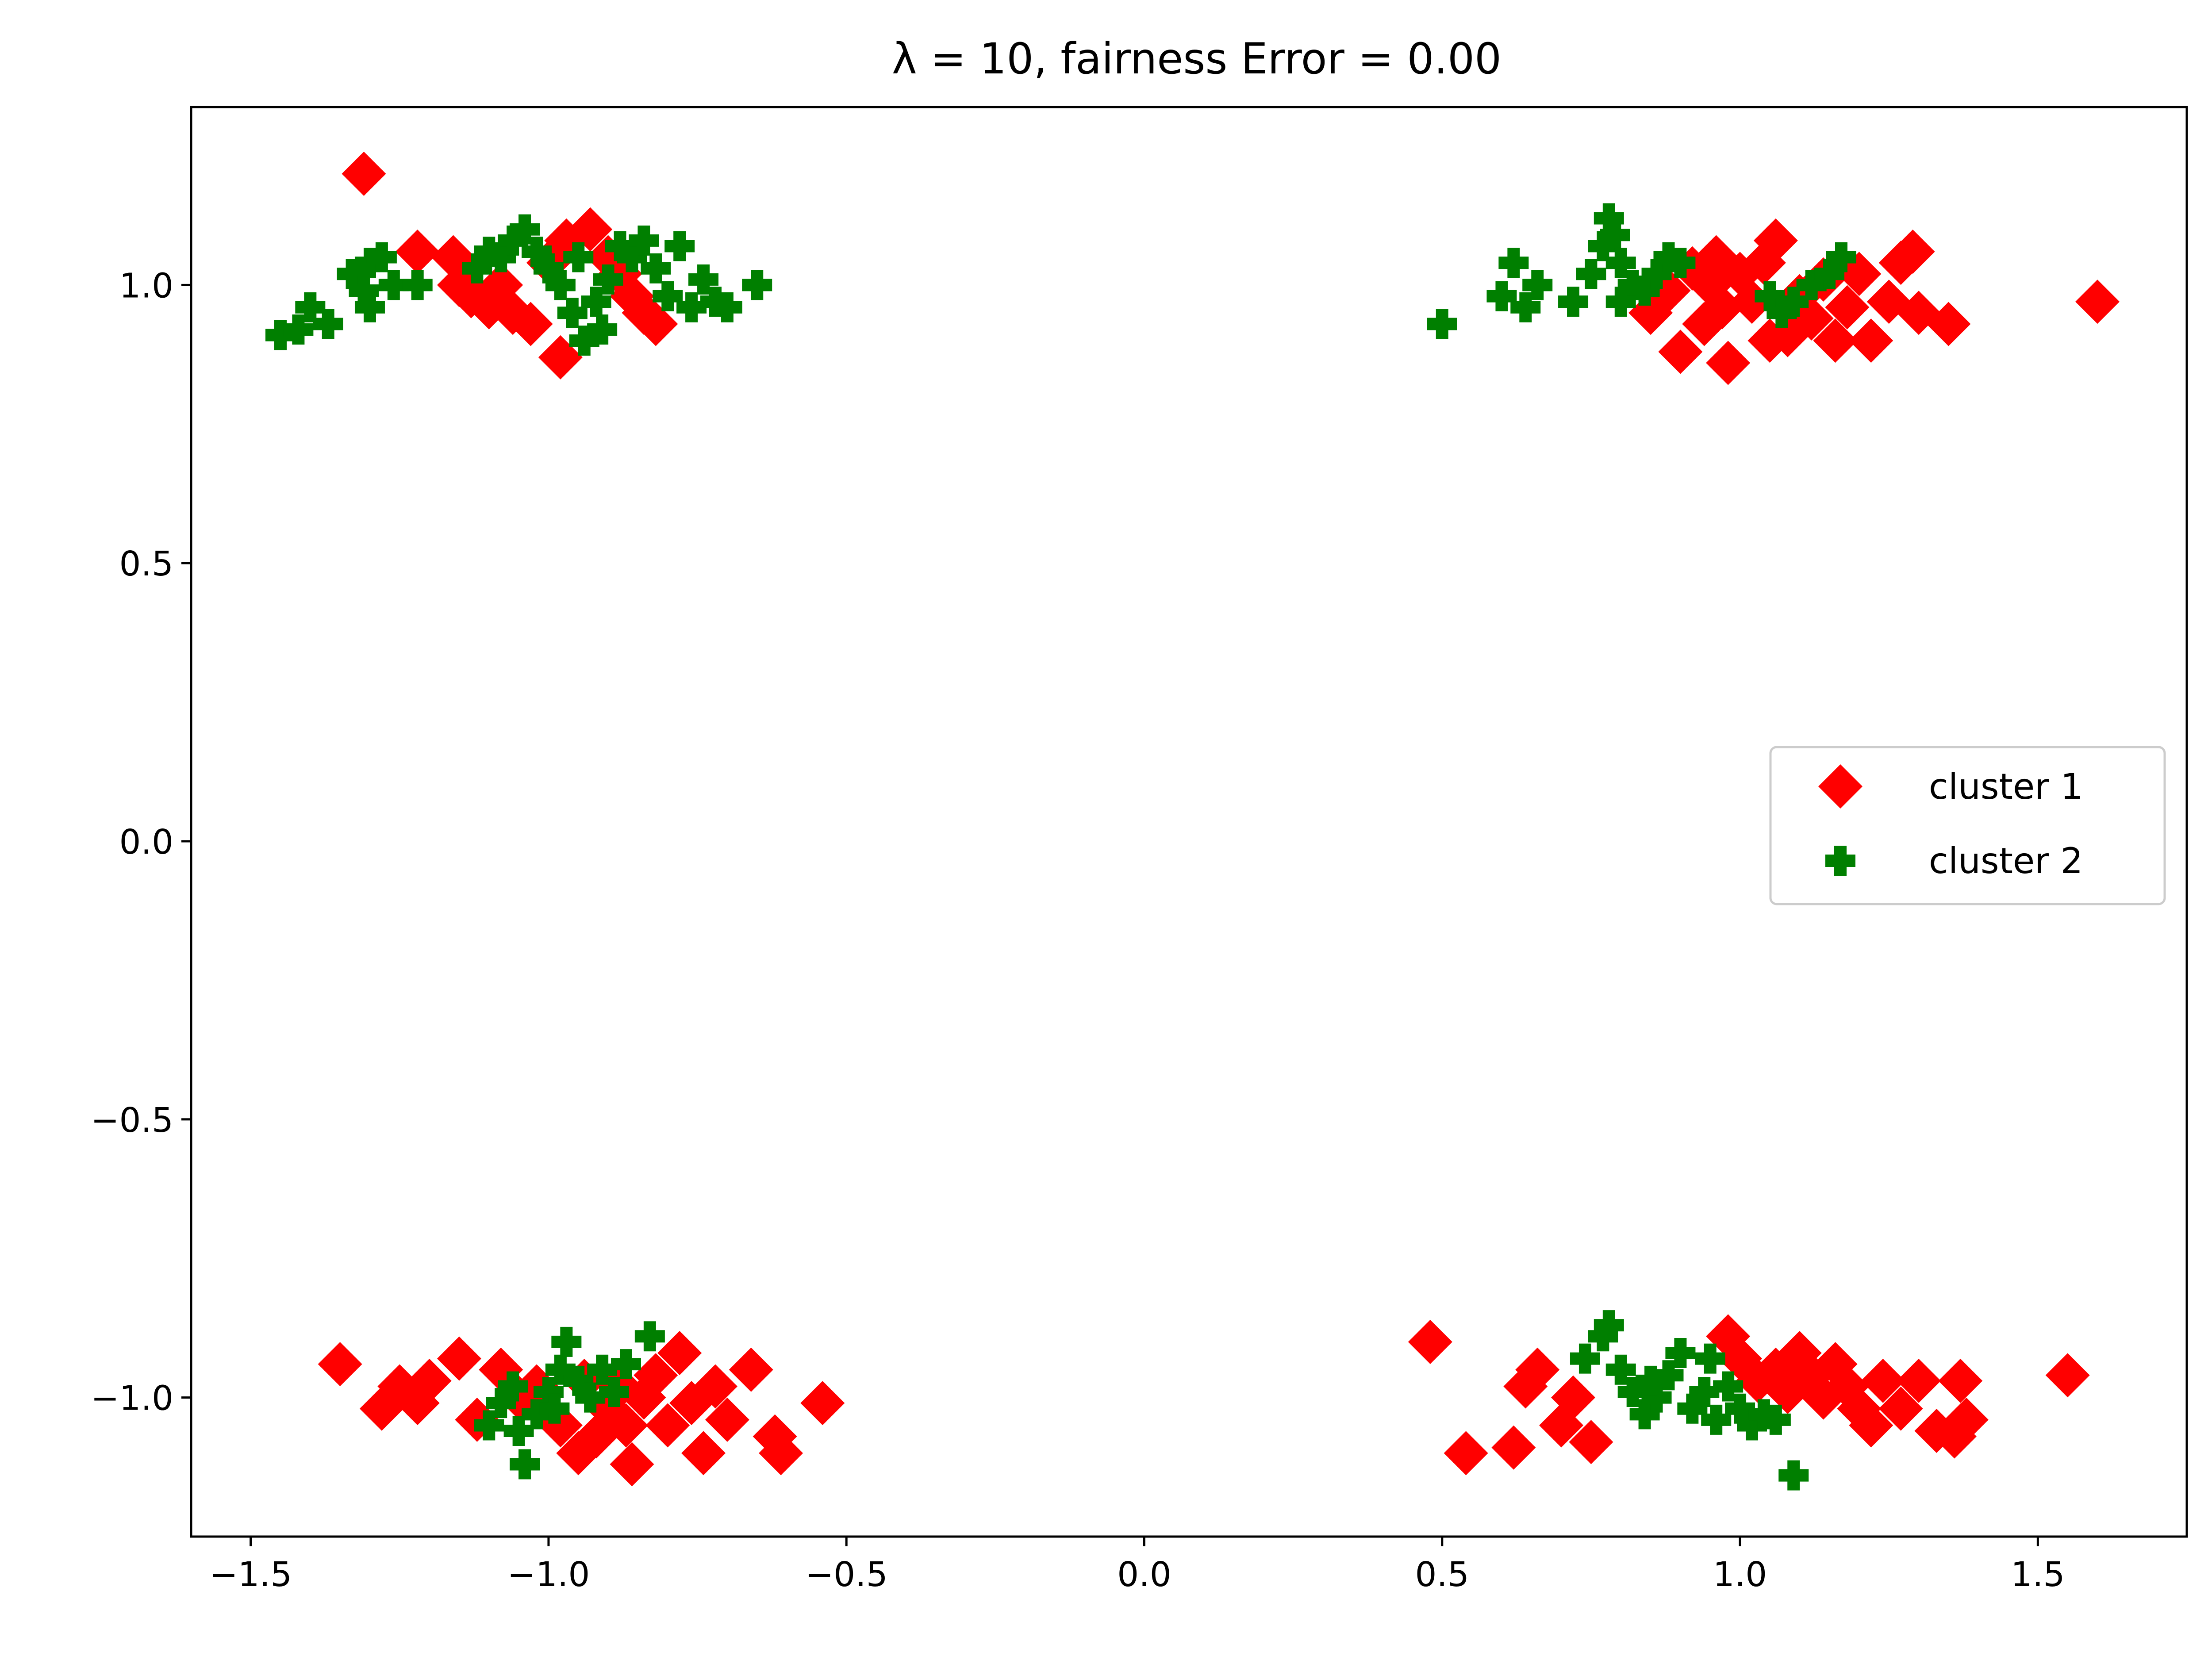 The width and height of the screenshot is (2212, 1656). I want to click on x-tick-label: −0.5, so click(847, 1575).